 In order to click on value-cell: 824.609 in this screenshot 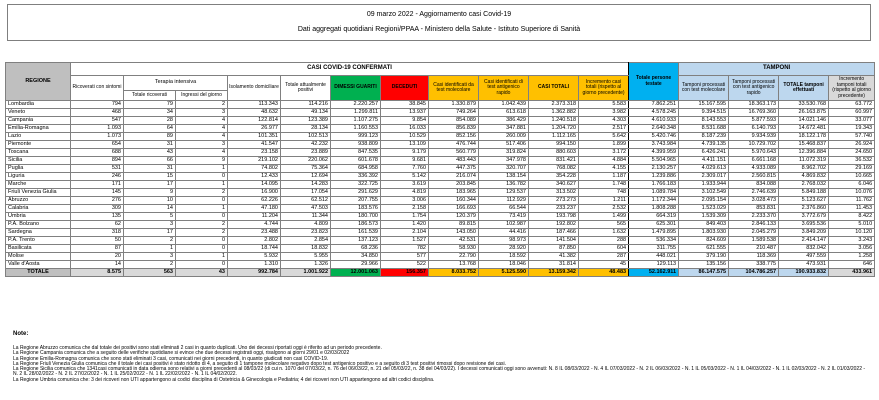, I will do `click(704, 241)`.